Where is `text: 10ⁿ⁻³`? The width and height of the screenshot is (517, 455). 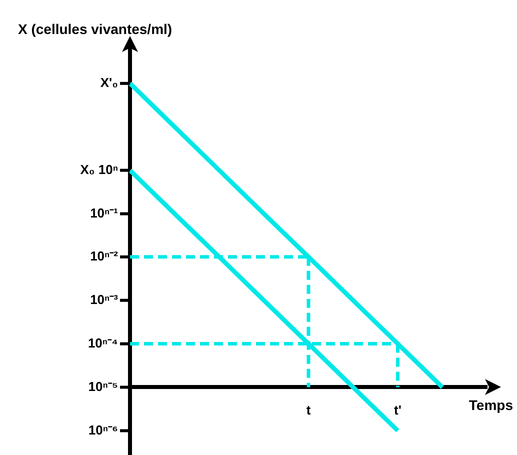
text: 10ⁿ⁻³ is located at coordinates (104, 299).